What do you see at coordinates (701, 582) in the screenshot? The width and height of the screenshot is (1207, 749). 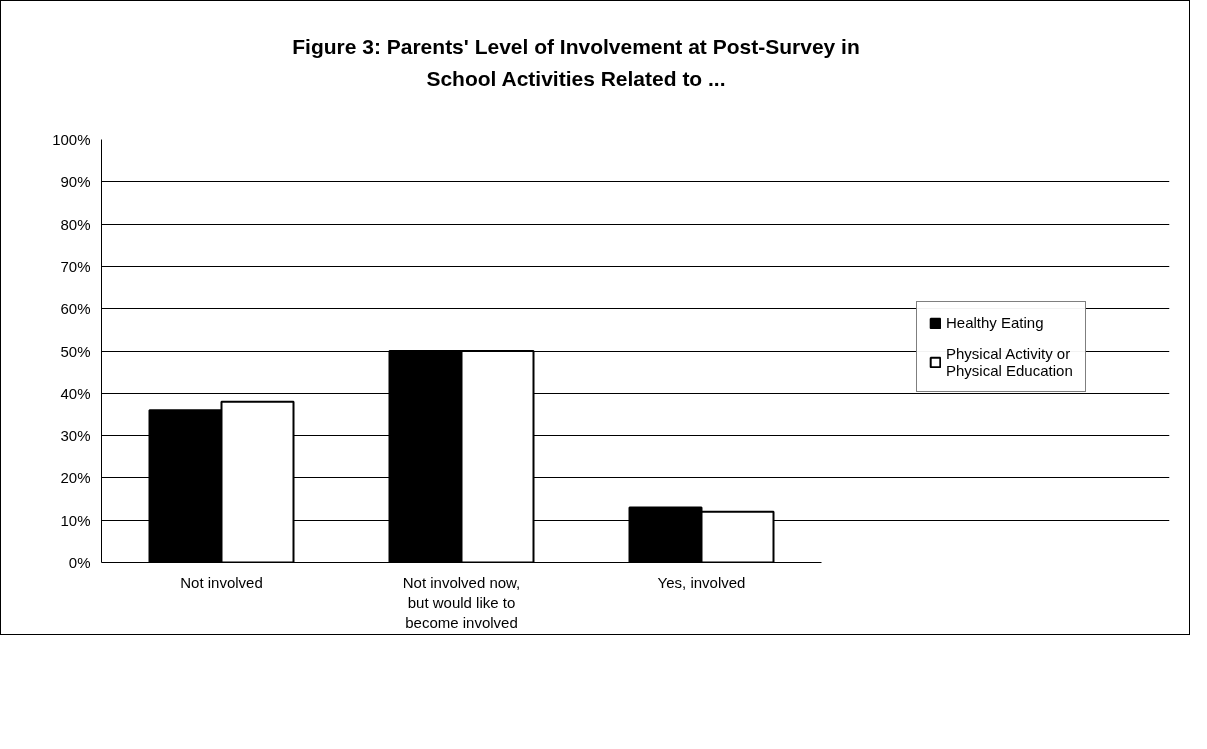 I see `x-tick-label: Yes, involved` at bounding box center [701, 582].